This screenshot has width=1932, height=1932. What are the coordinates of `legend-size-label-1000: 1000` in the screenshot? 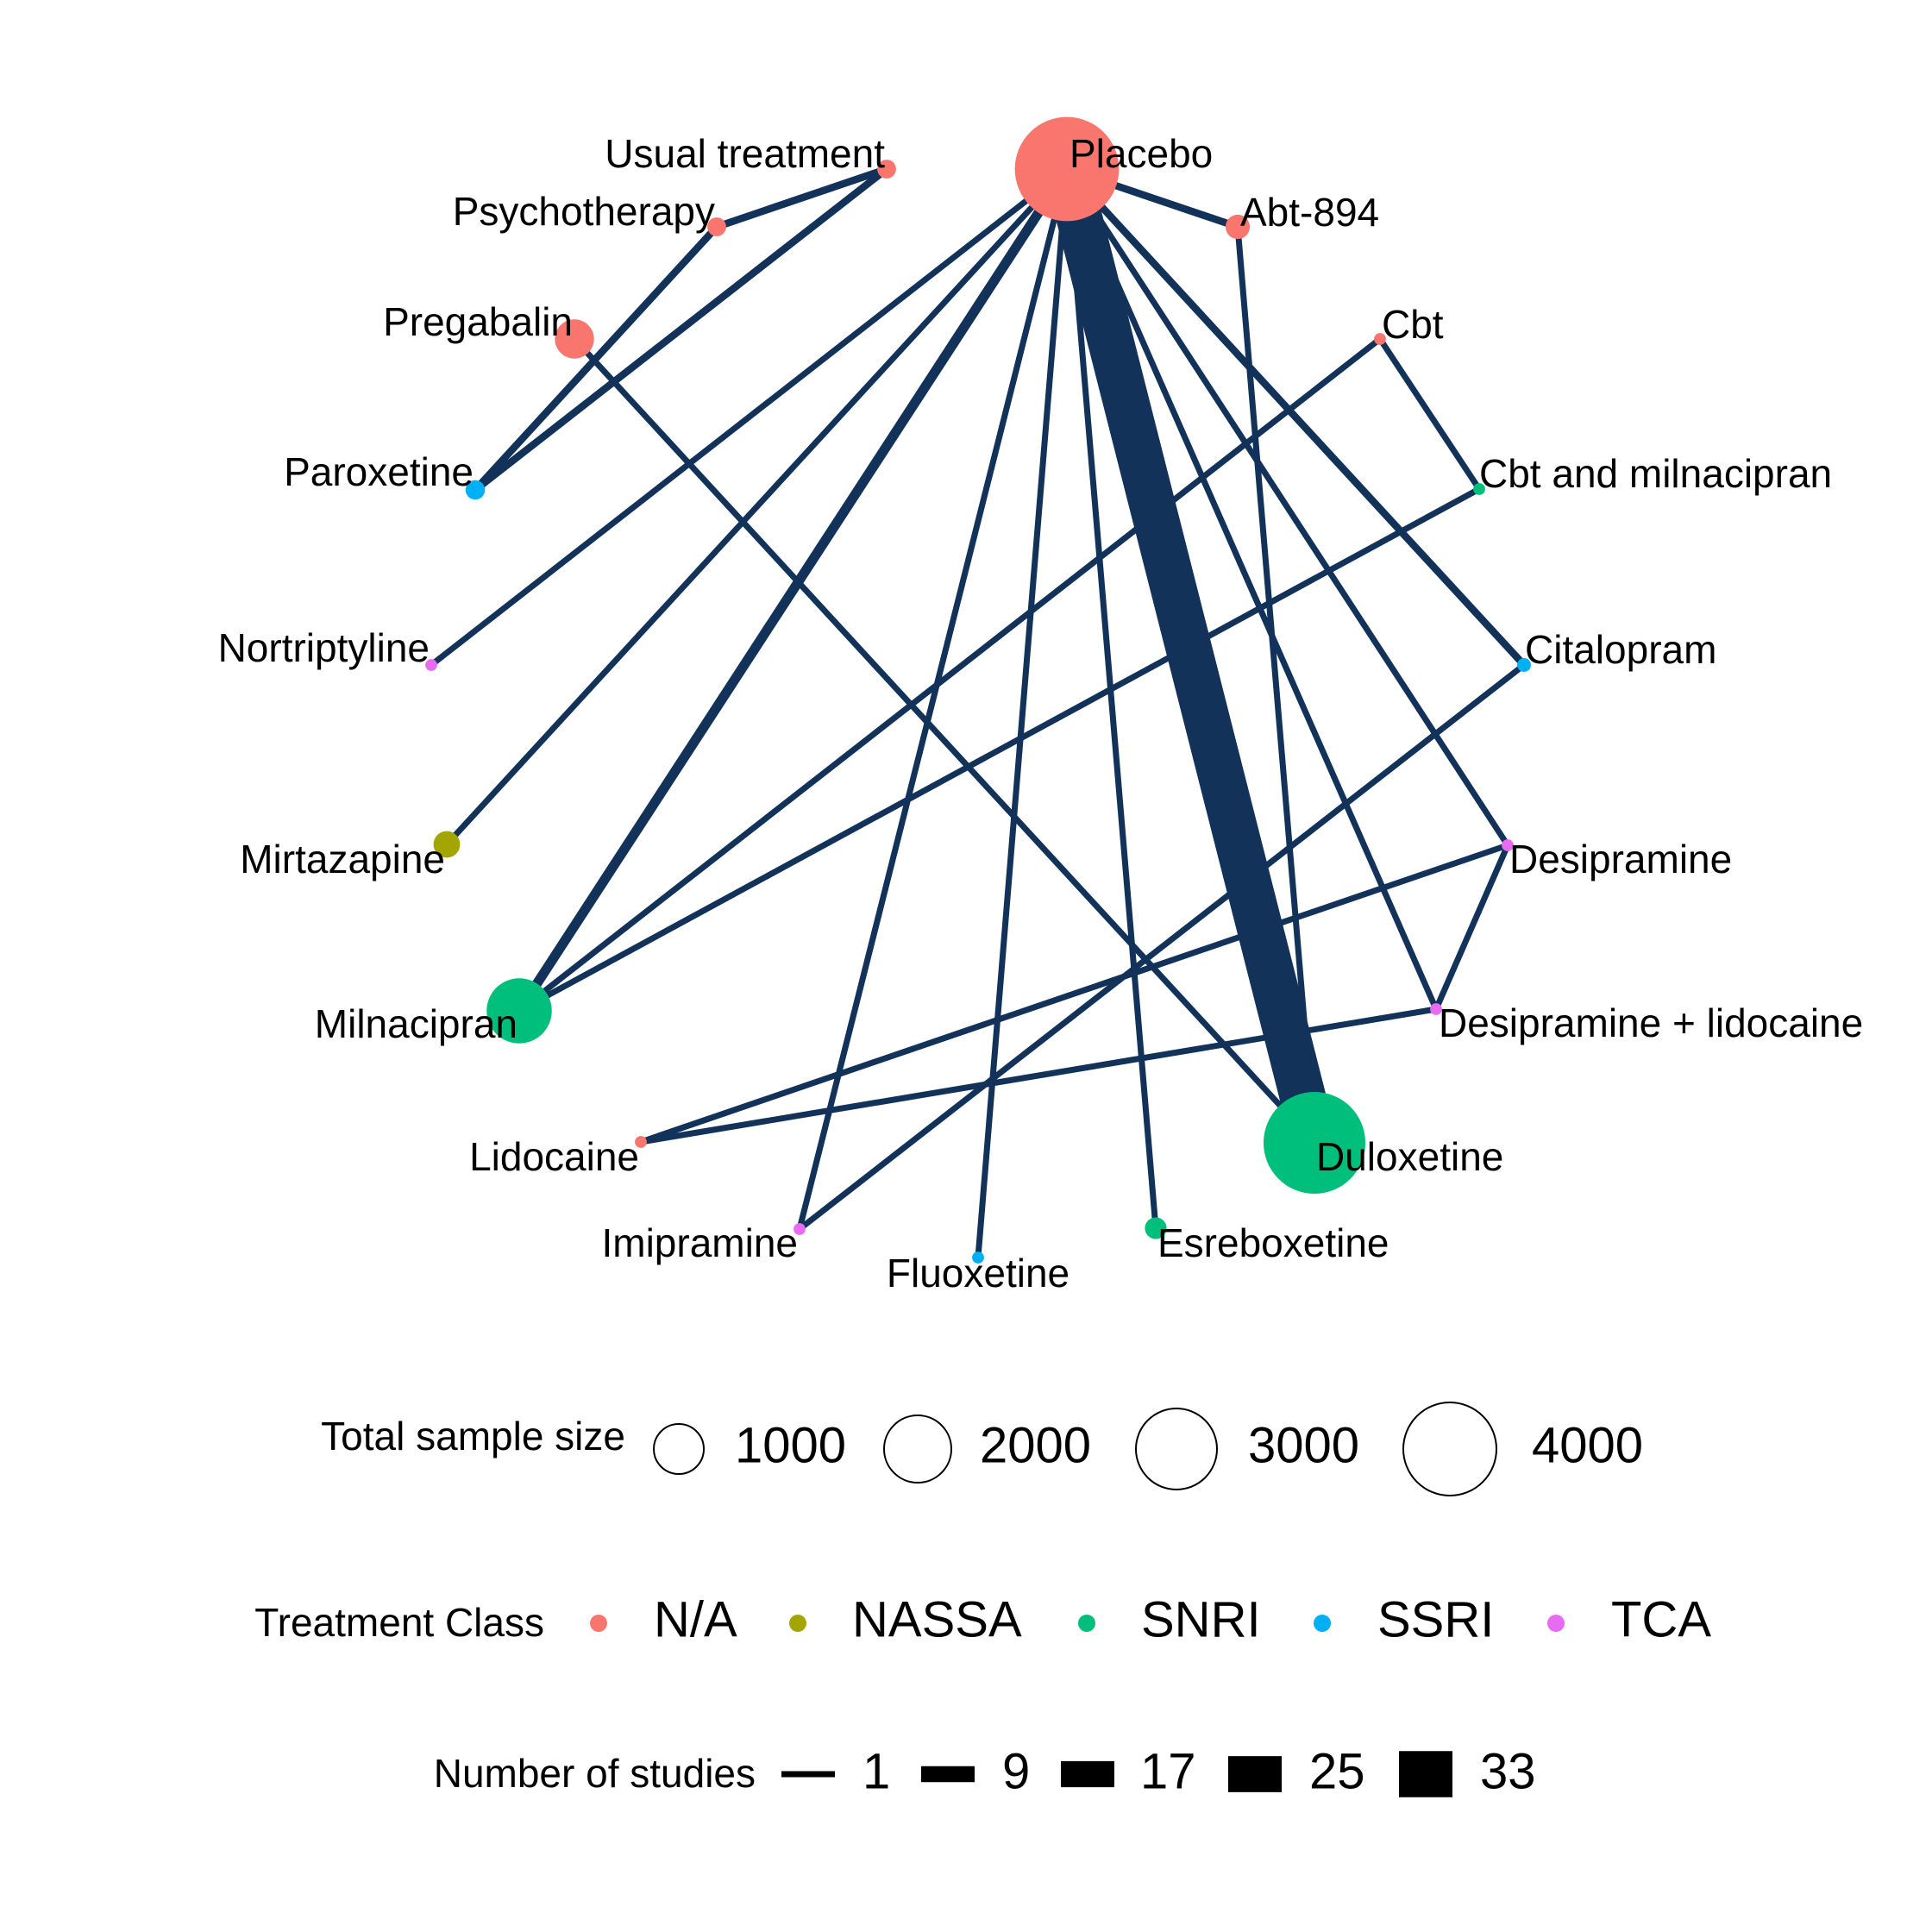 It's located at (791, 1445).